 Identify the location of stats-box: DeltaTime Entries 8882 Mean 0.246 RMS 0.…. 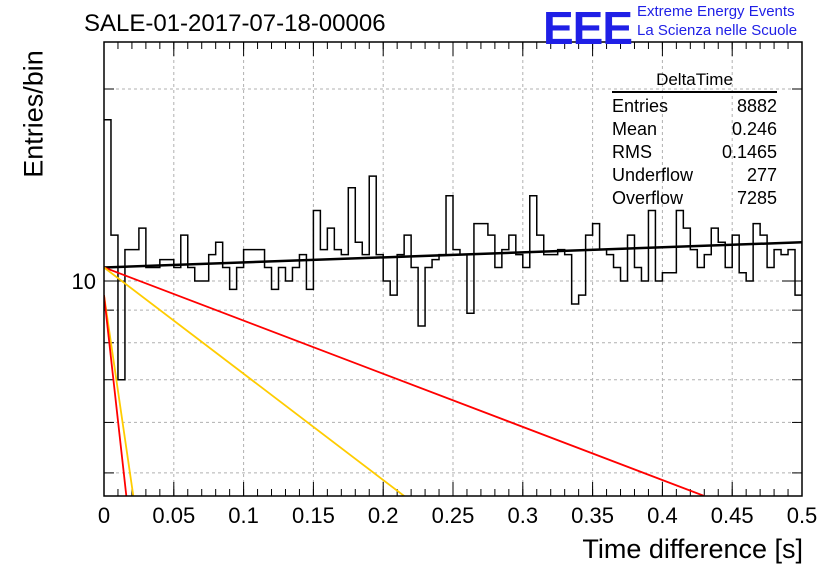
(694, 140).